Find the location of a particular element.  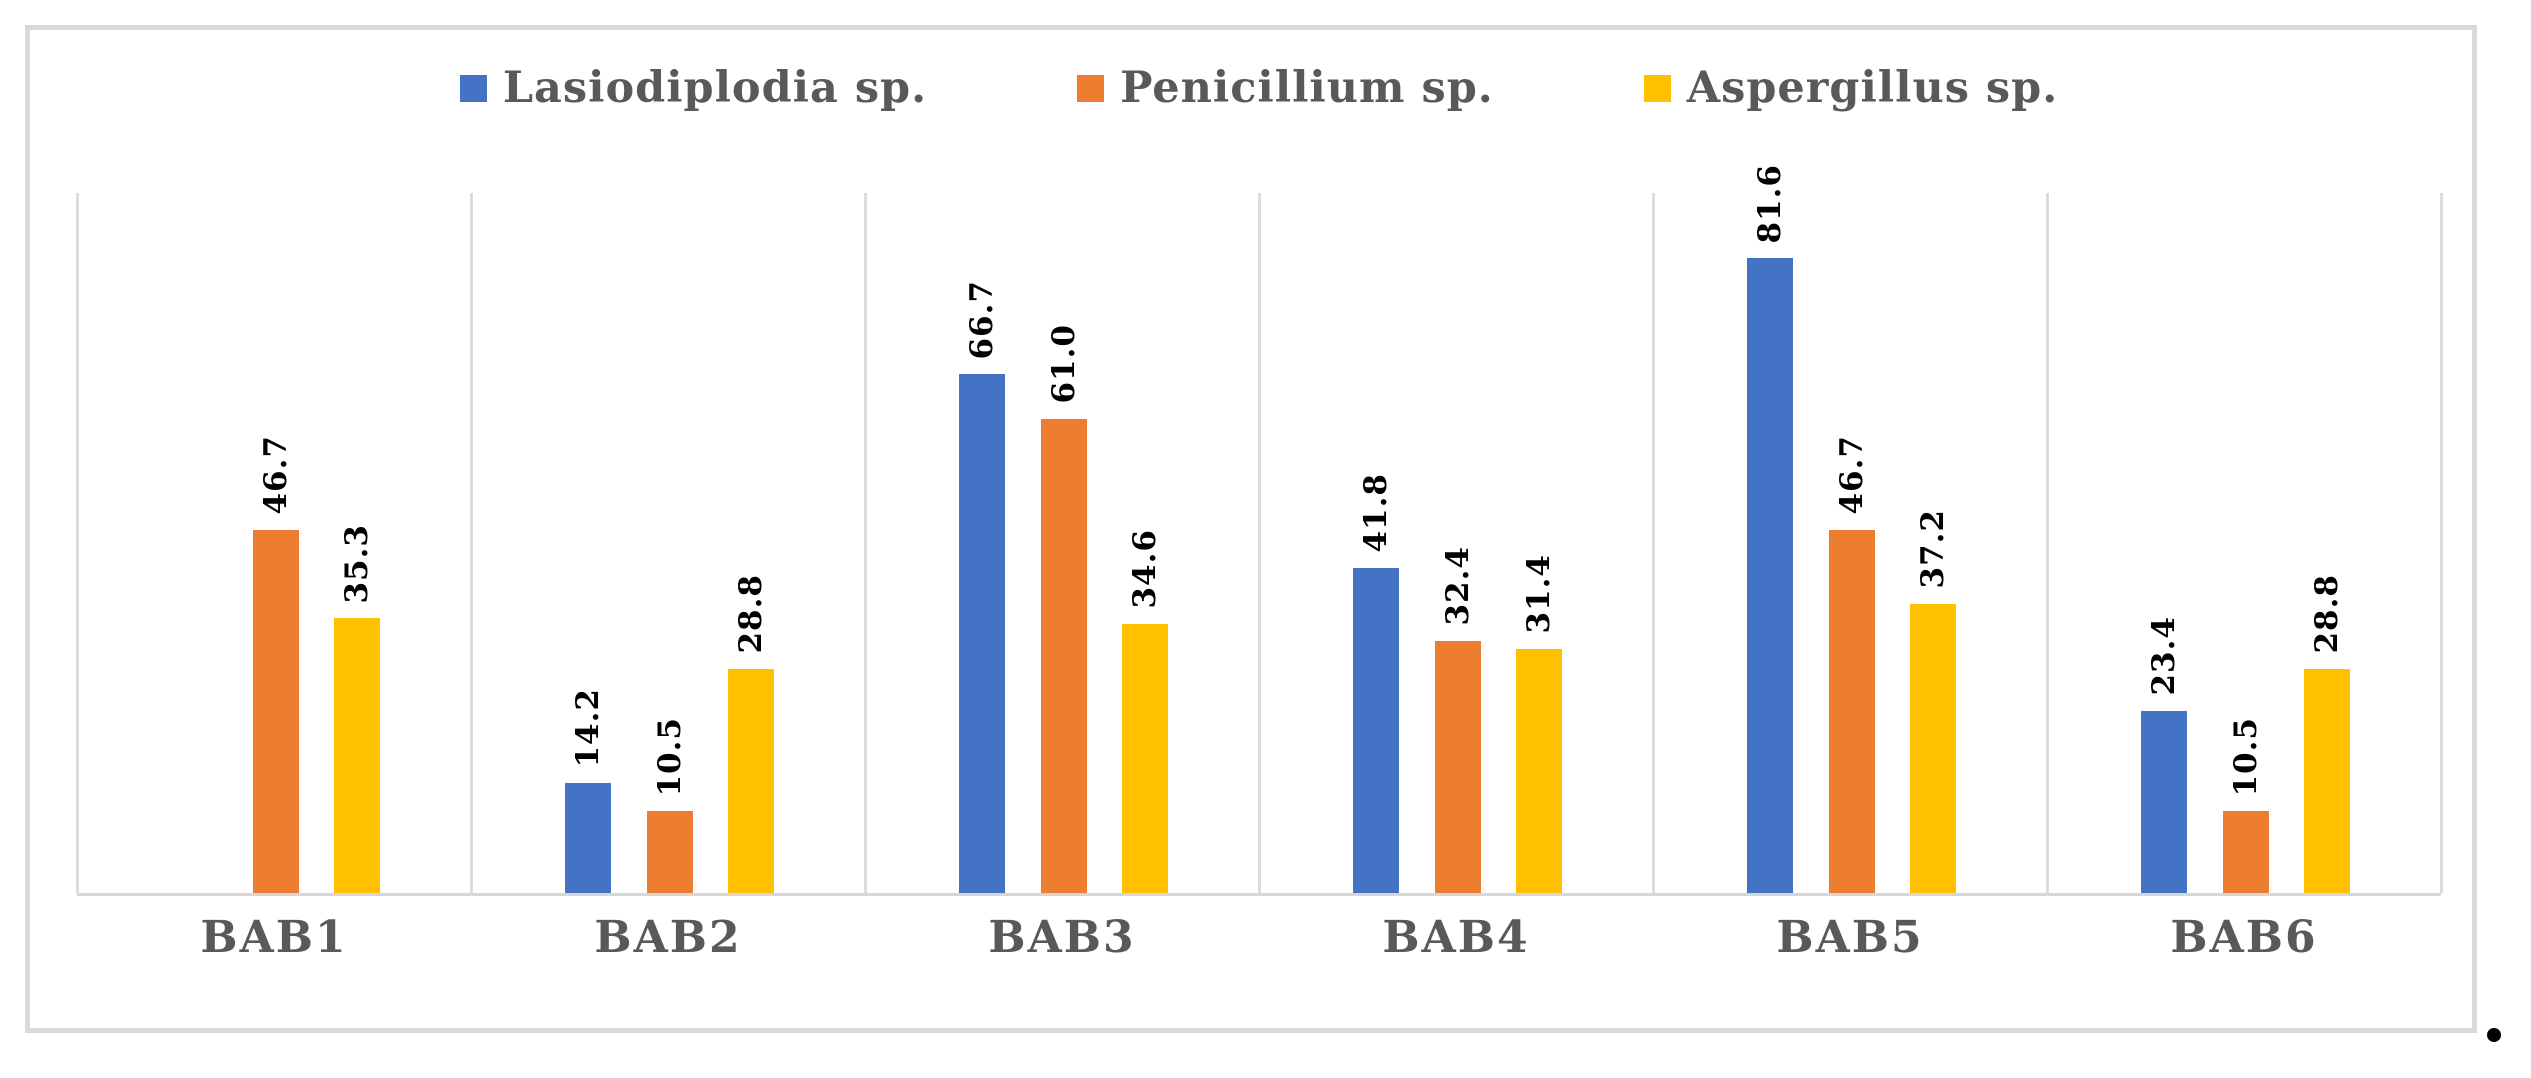

bar-series1-cat2 is located at coordinates (588, 837).